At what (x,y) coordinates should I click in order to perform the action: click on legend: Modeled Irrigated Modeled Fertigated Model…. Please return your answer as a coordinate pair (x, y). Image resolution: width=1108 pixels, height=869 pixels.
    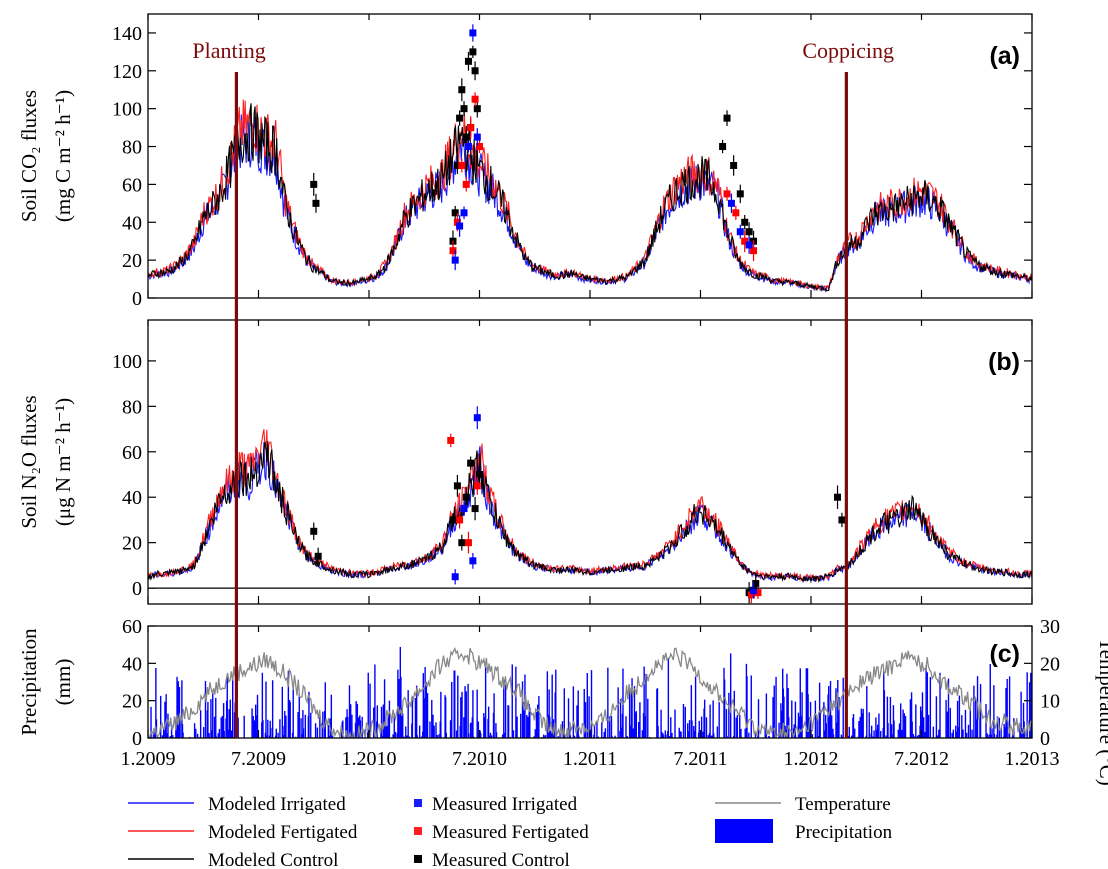
    Looking at the image, I should click on (510, 831).